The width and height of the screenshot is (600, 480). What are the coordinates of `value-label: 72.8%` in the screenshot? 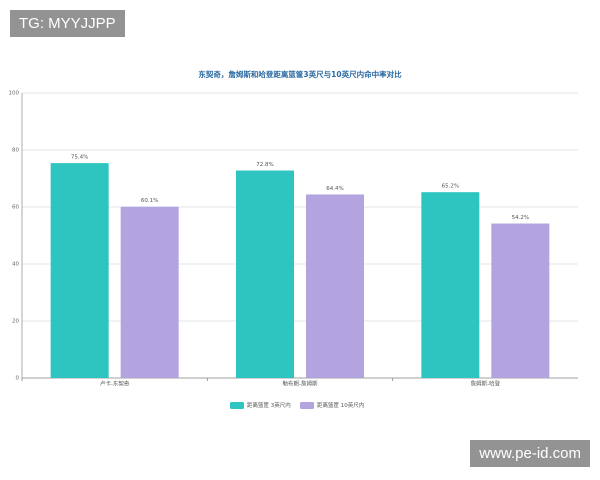 It's located at (264, 165).